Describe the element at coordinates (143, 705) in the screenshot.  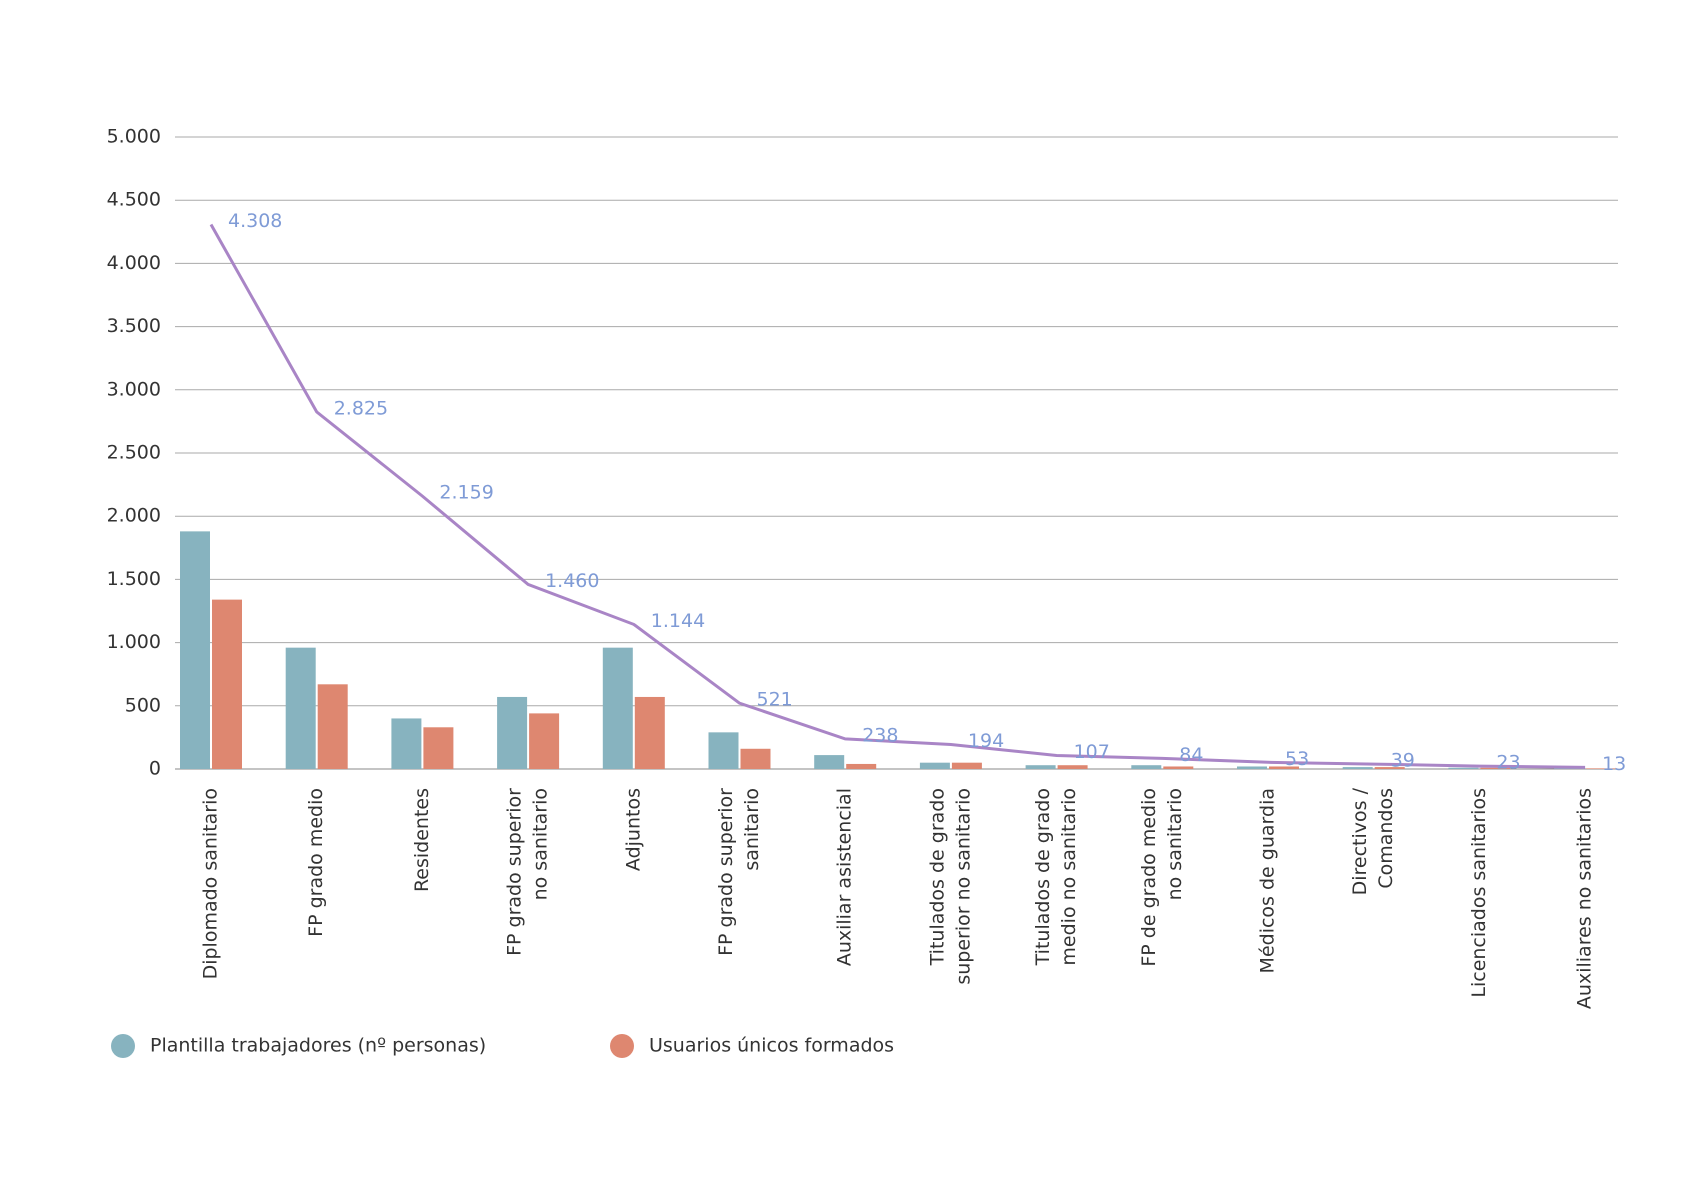
I see `y-tick-label: 500` at that location.